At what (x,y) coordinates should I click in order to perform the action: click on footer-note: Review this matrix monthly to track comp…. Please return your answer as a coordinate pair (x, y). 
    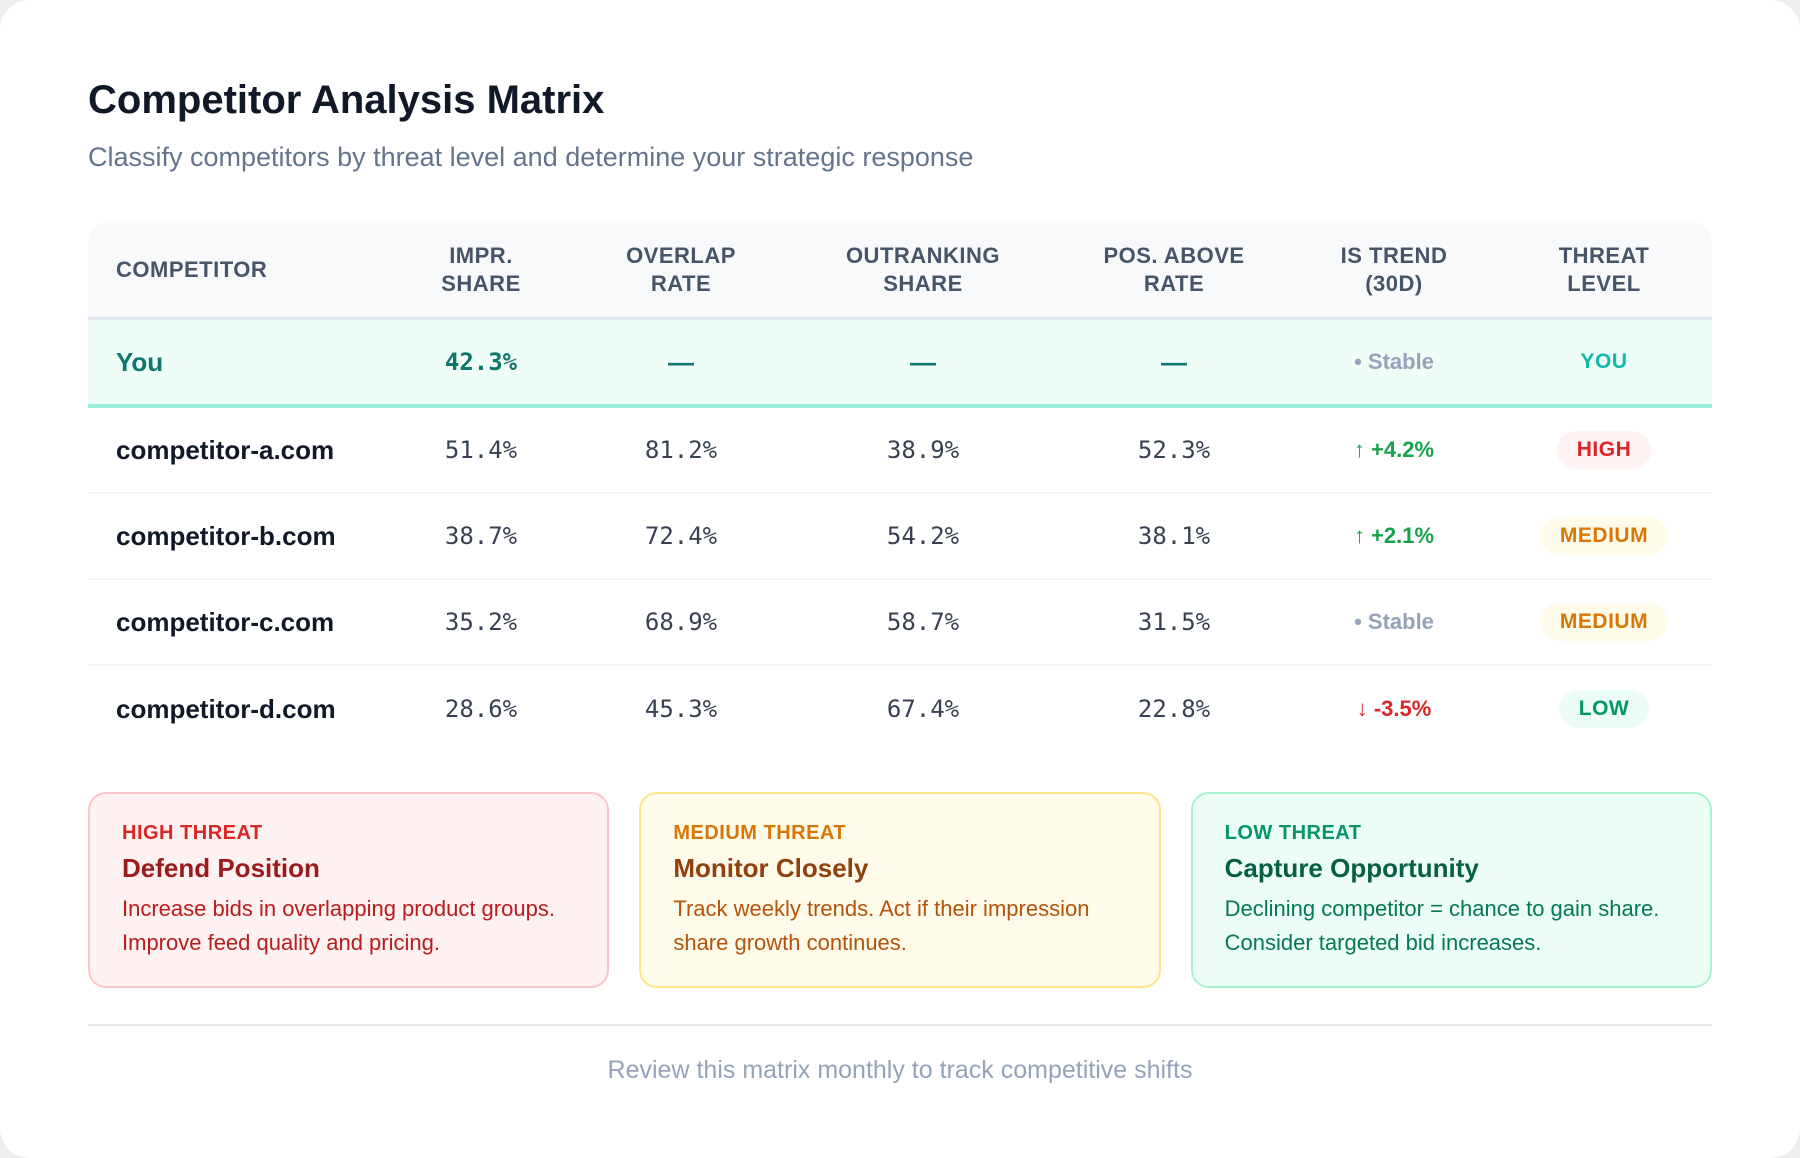
    Looking at the image, I should click on (900, 1070).